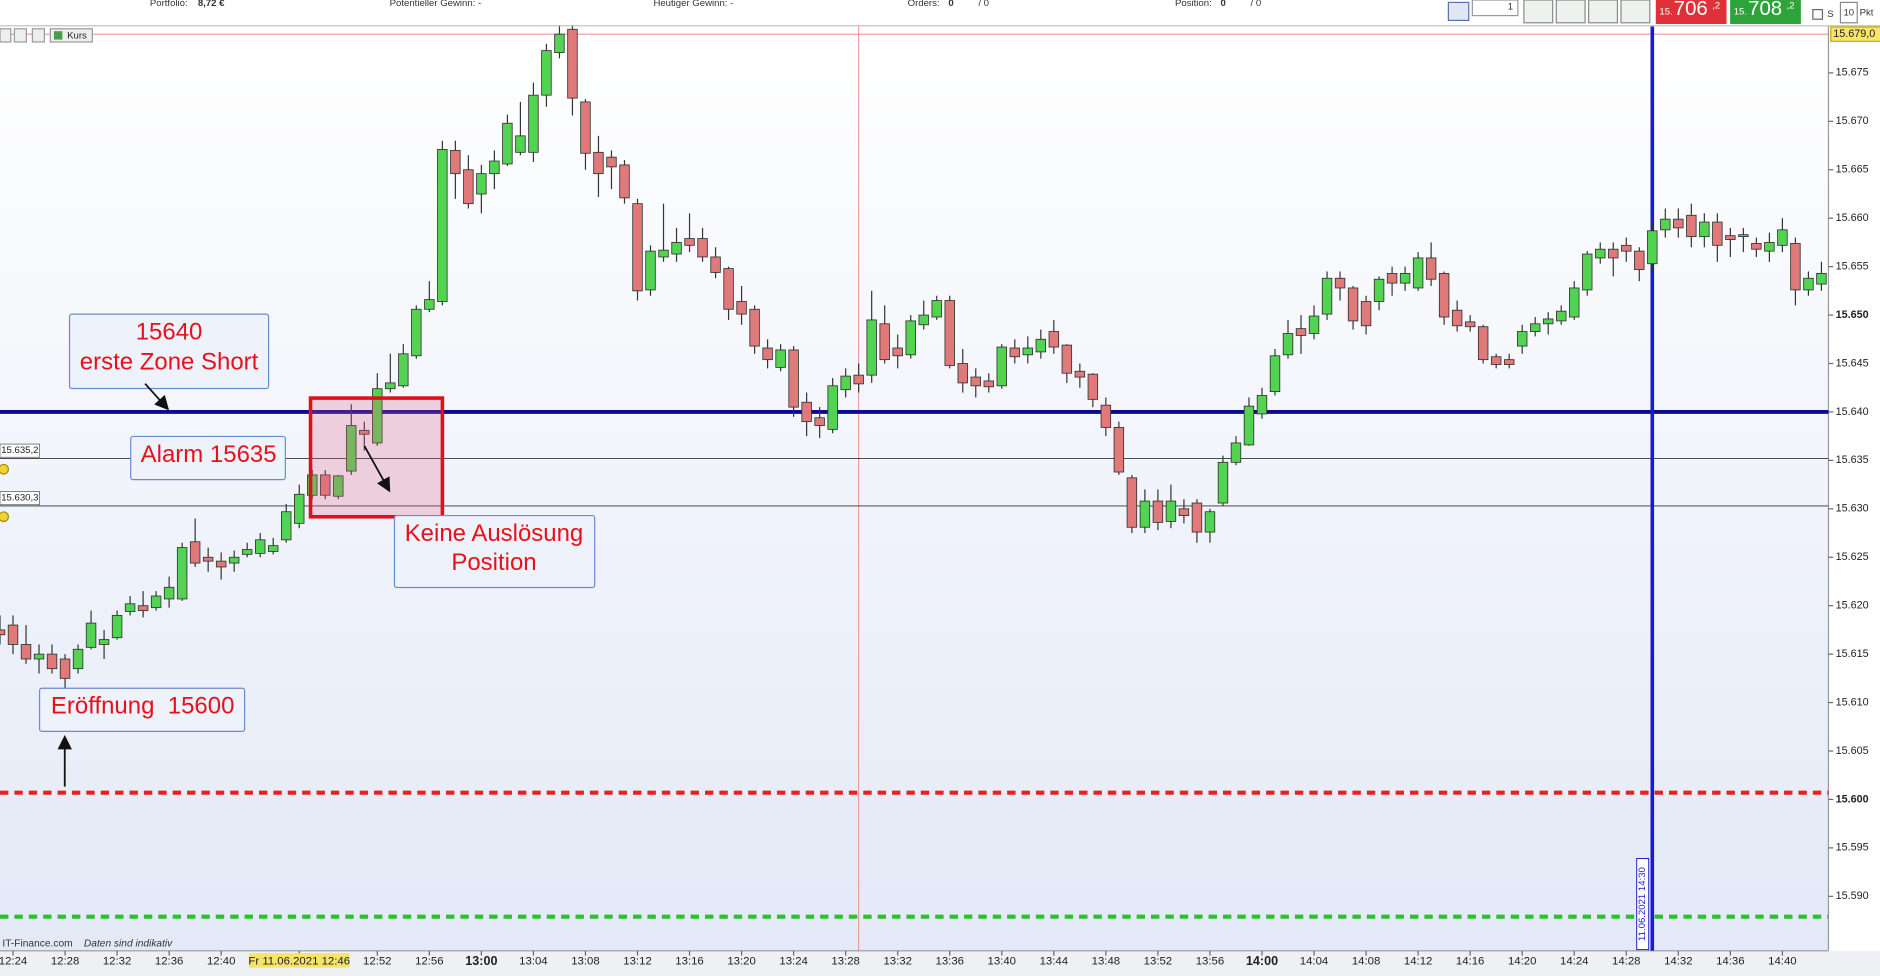  I want to click on ask-button, so click(1765, 12).